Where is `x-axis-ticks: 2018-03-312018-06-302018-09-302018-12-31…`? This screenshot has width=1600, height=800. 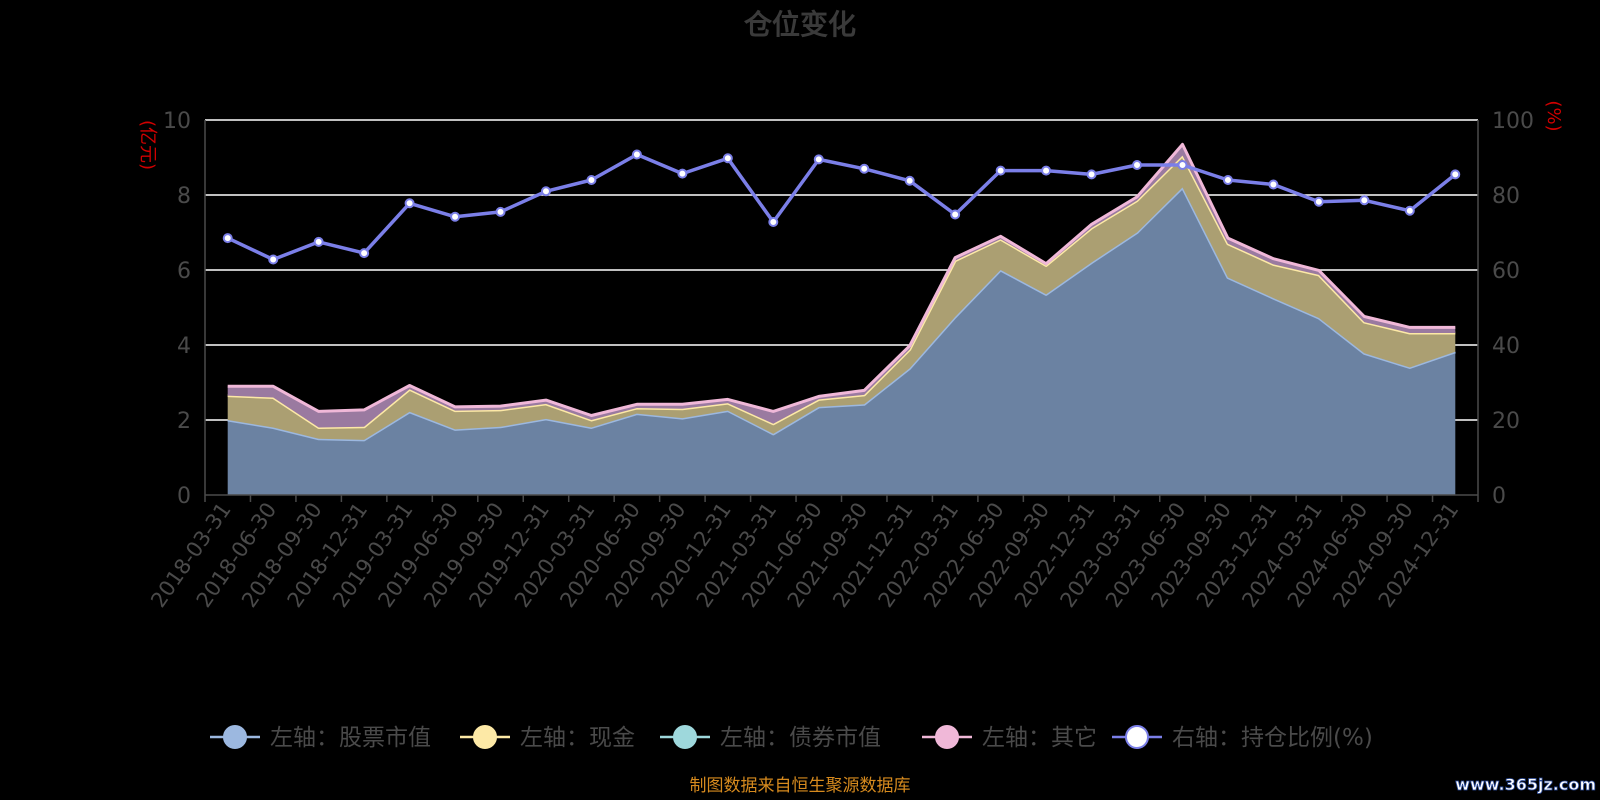 x-axis-ticks: 2018-03-312018-06-302018-09-302018-12-31… is located at coordinates (804, 555).